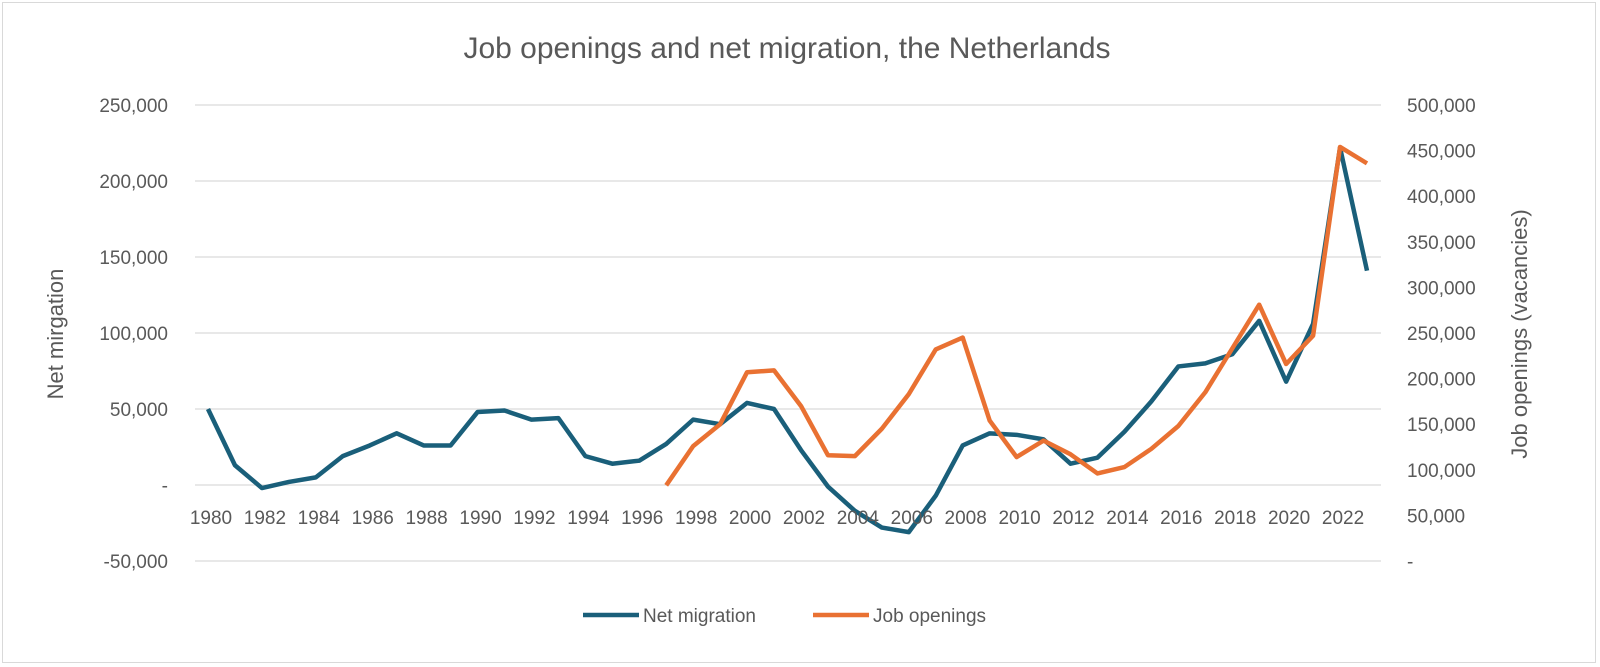 This screenshot has width=1600, height=667. What do you see at coordinates (750, 518) in the screenshot?
I see `x-tick-label: 2000` at bounding box center [750, 518].